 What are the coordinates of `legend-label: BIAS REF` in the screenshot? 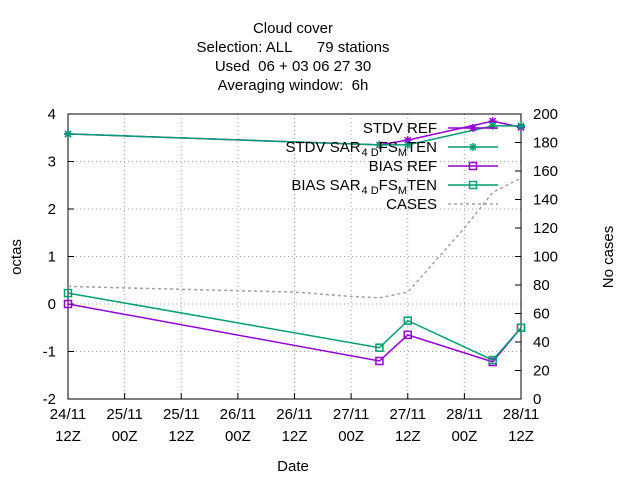 It's located at (403, 166).